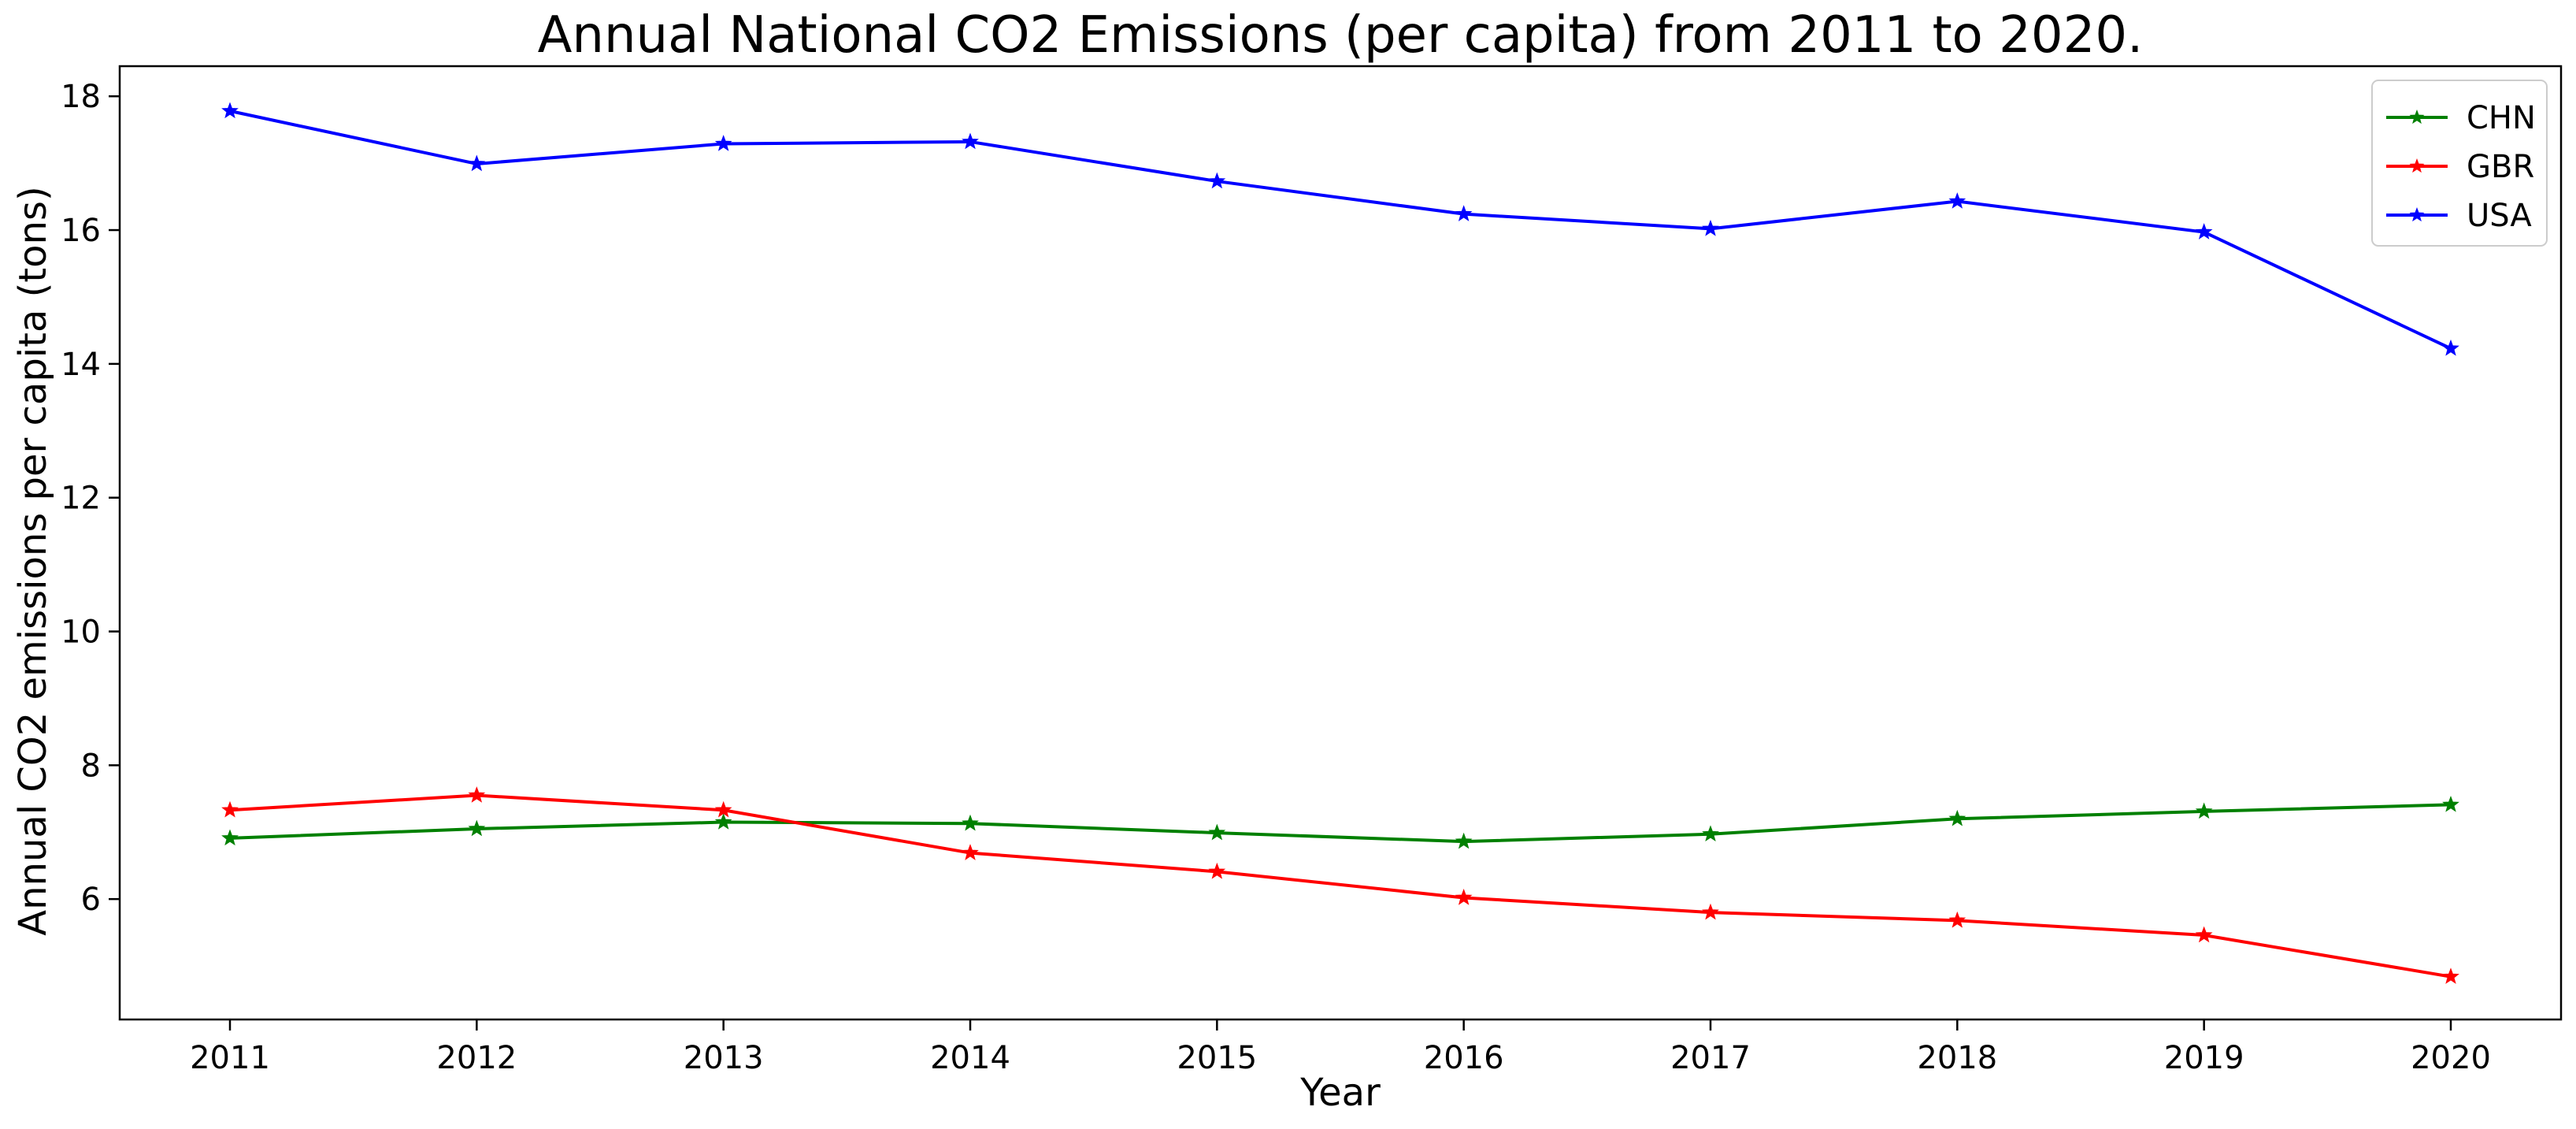 Image resolution: width=2576 pixels, height=1129 pixels. I want to click on series-line-chn, so click(1340, 823).